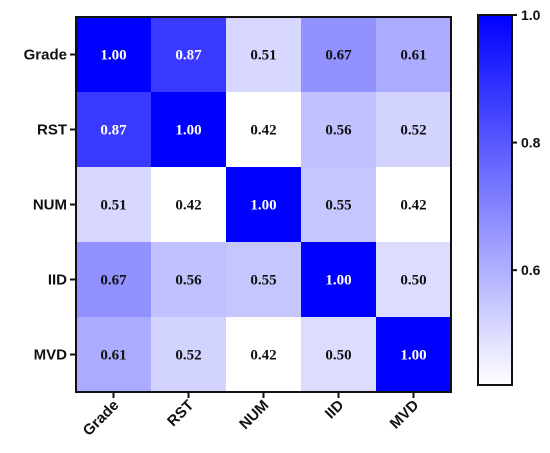 This screenshot has height=453, width=550. What do you see at coordinates (531, 15) in the screenshot?
I see `colorbar-tick-label: 1.0` at bounding box center [531, 15].